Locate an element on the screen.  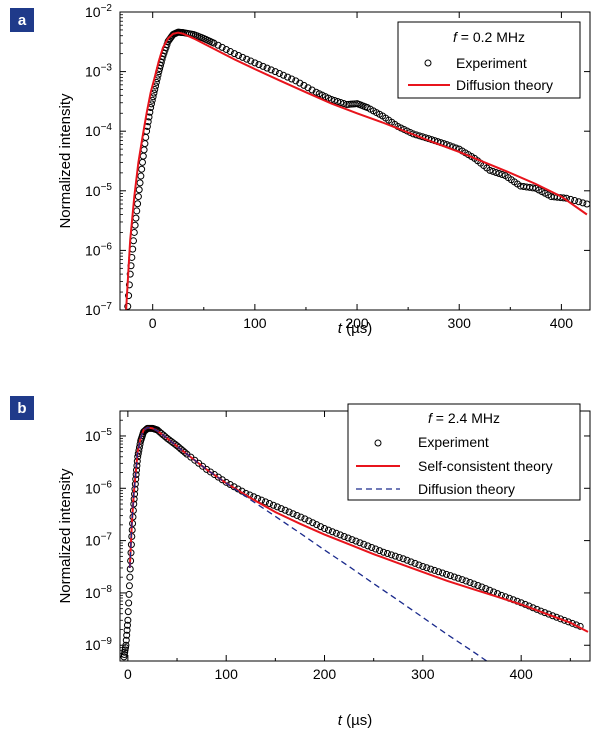
panel-b-legend-entry-diffusion: Diffusion theory is located at coordinates (466, 489).